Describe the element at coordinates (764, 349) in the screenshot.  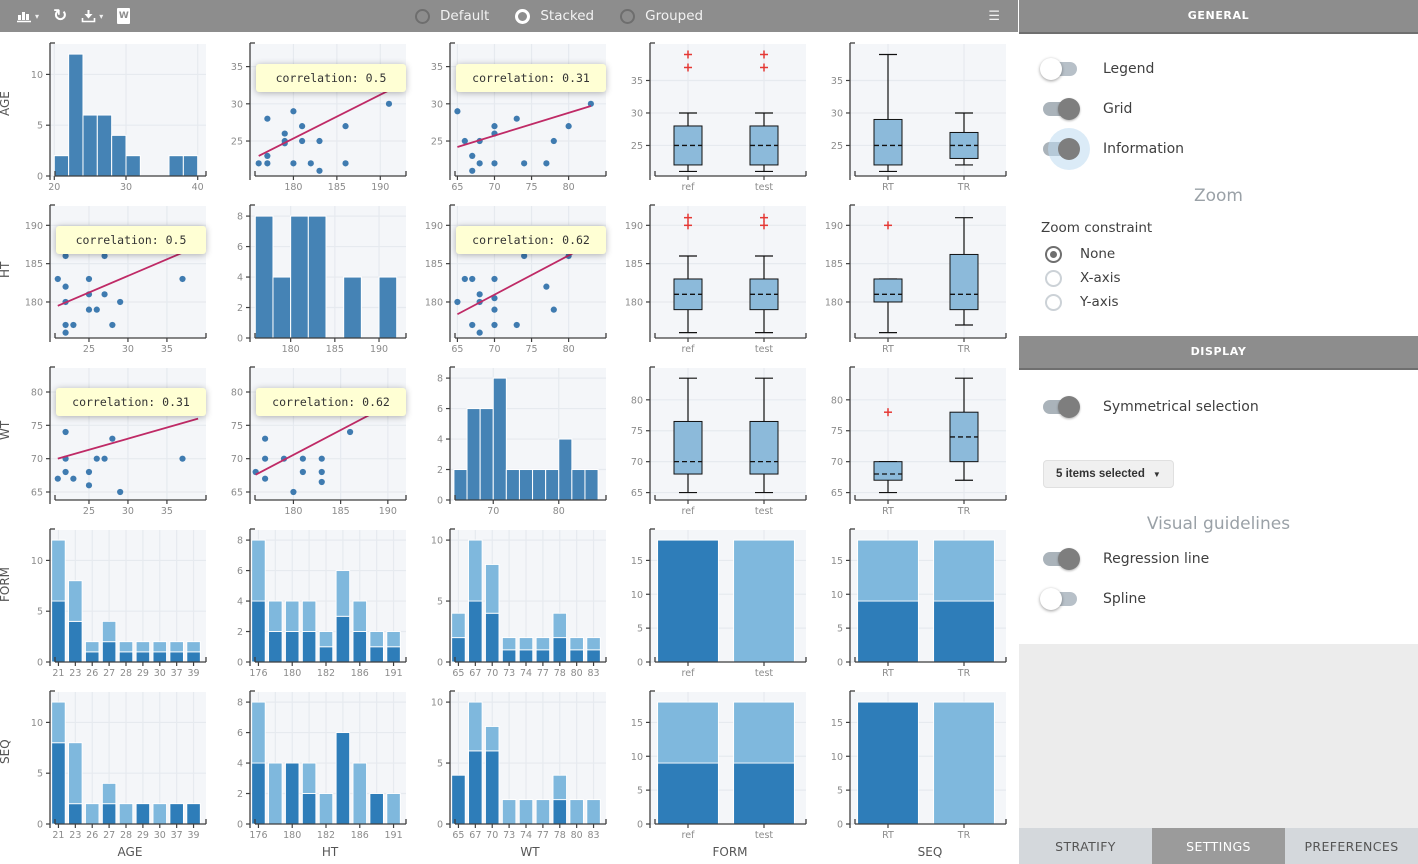
I see `svg-text: test` at that location.